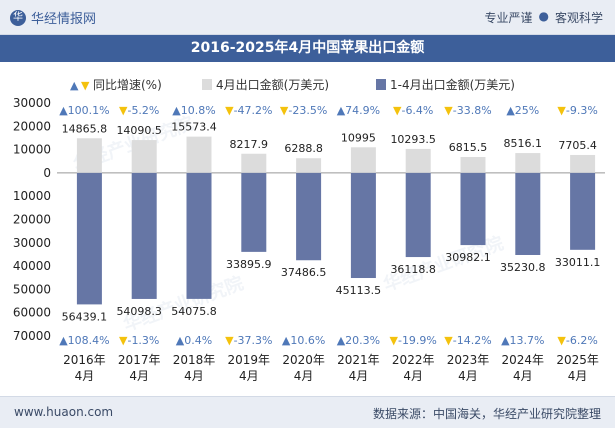 The image size is (615, 428). What do you see at coordinates (577, 360) in the screenshot?
I see `x-tick-label-year: 2025年` at bounding box center [577, 360].